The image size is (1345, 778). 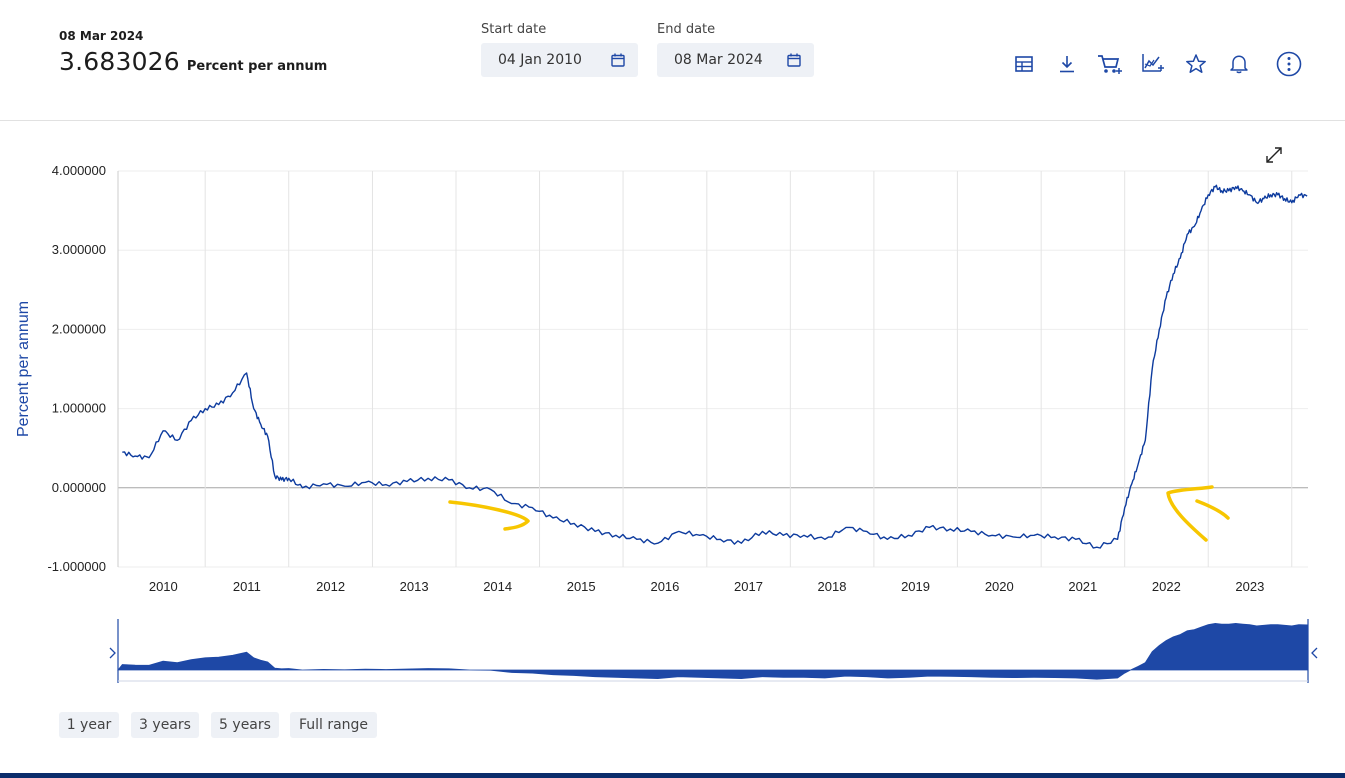 What do you see at coordinates (245, 725) in the screenshot?
I see `range-5-years-button: 5 years` at bounding box center [245, 725].